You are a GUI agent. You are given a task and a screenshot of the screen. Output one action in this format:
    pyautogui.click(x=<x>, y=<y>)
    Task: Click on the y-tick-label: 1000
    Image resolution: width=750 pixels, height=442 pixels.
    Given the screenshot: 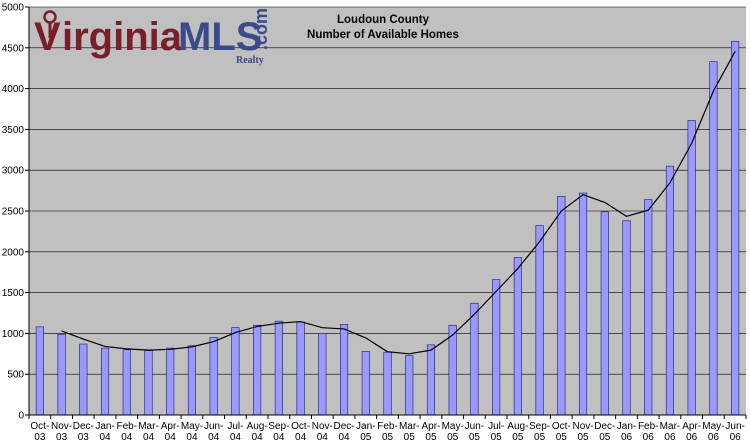 What is the action you would take?
    pyautogui.click(x=13, y=334)
    